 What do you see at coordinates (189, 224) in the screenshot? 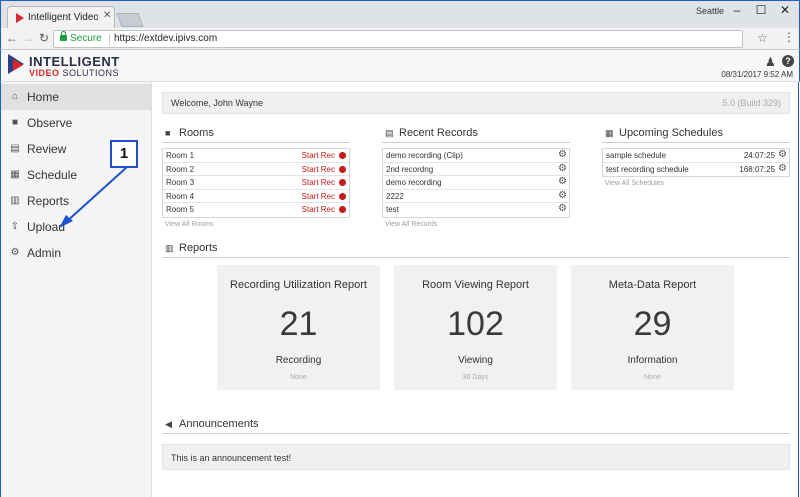
I see `view-all-rooms-link: View All Rooms` at bounding box center [189, 224].